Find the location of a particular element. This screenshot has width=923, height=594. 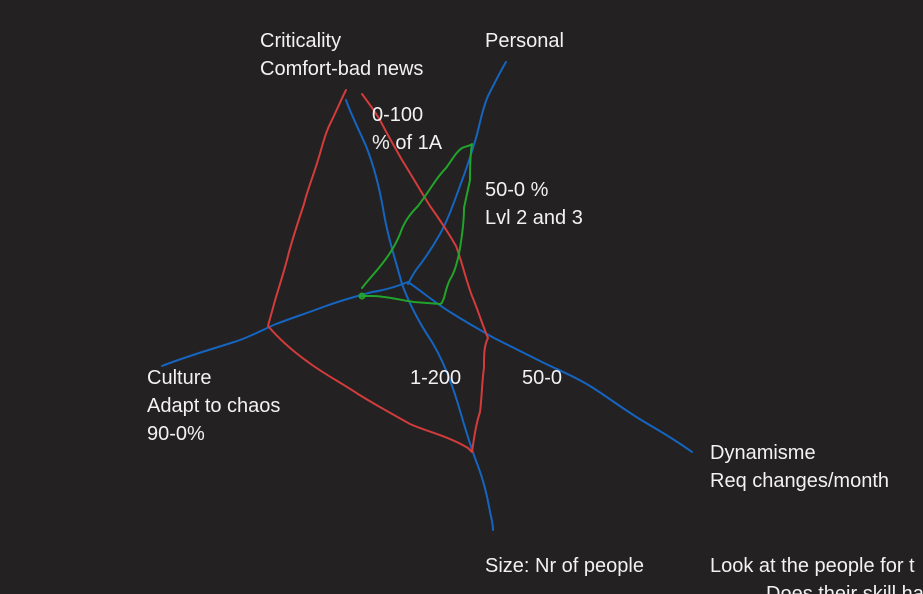

profile-red is located at coordinates (378, 271).